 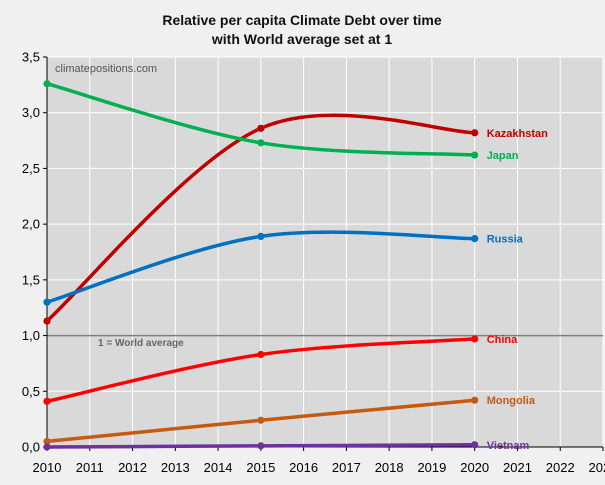 What do you see at coordinates (301, 39) in the screenshot?
I see `chart-subtitle: with World average set at 1` at bounding box center [301, 39].